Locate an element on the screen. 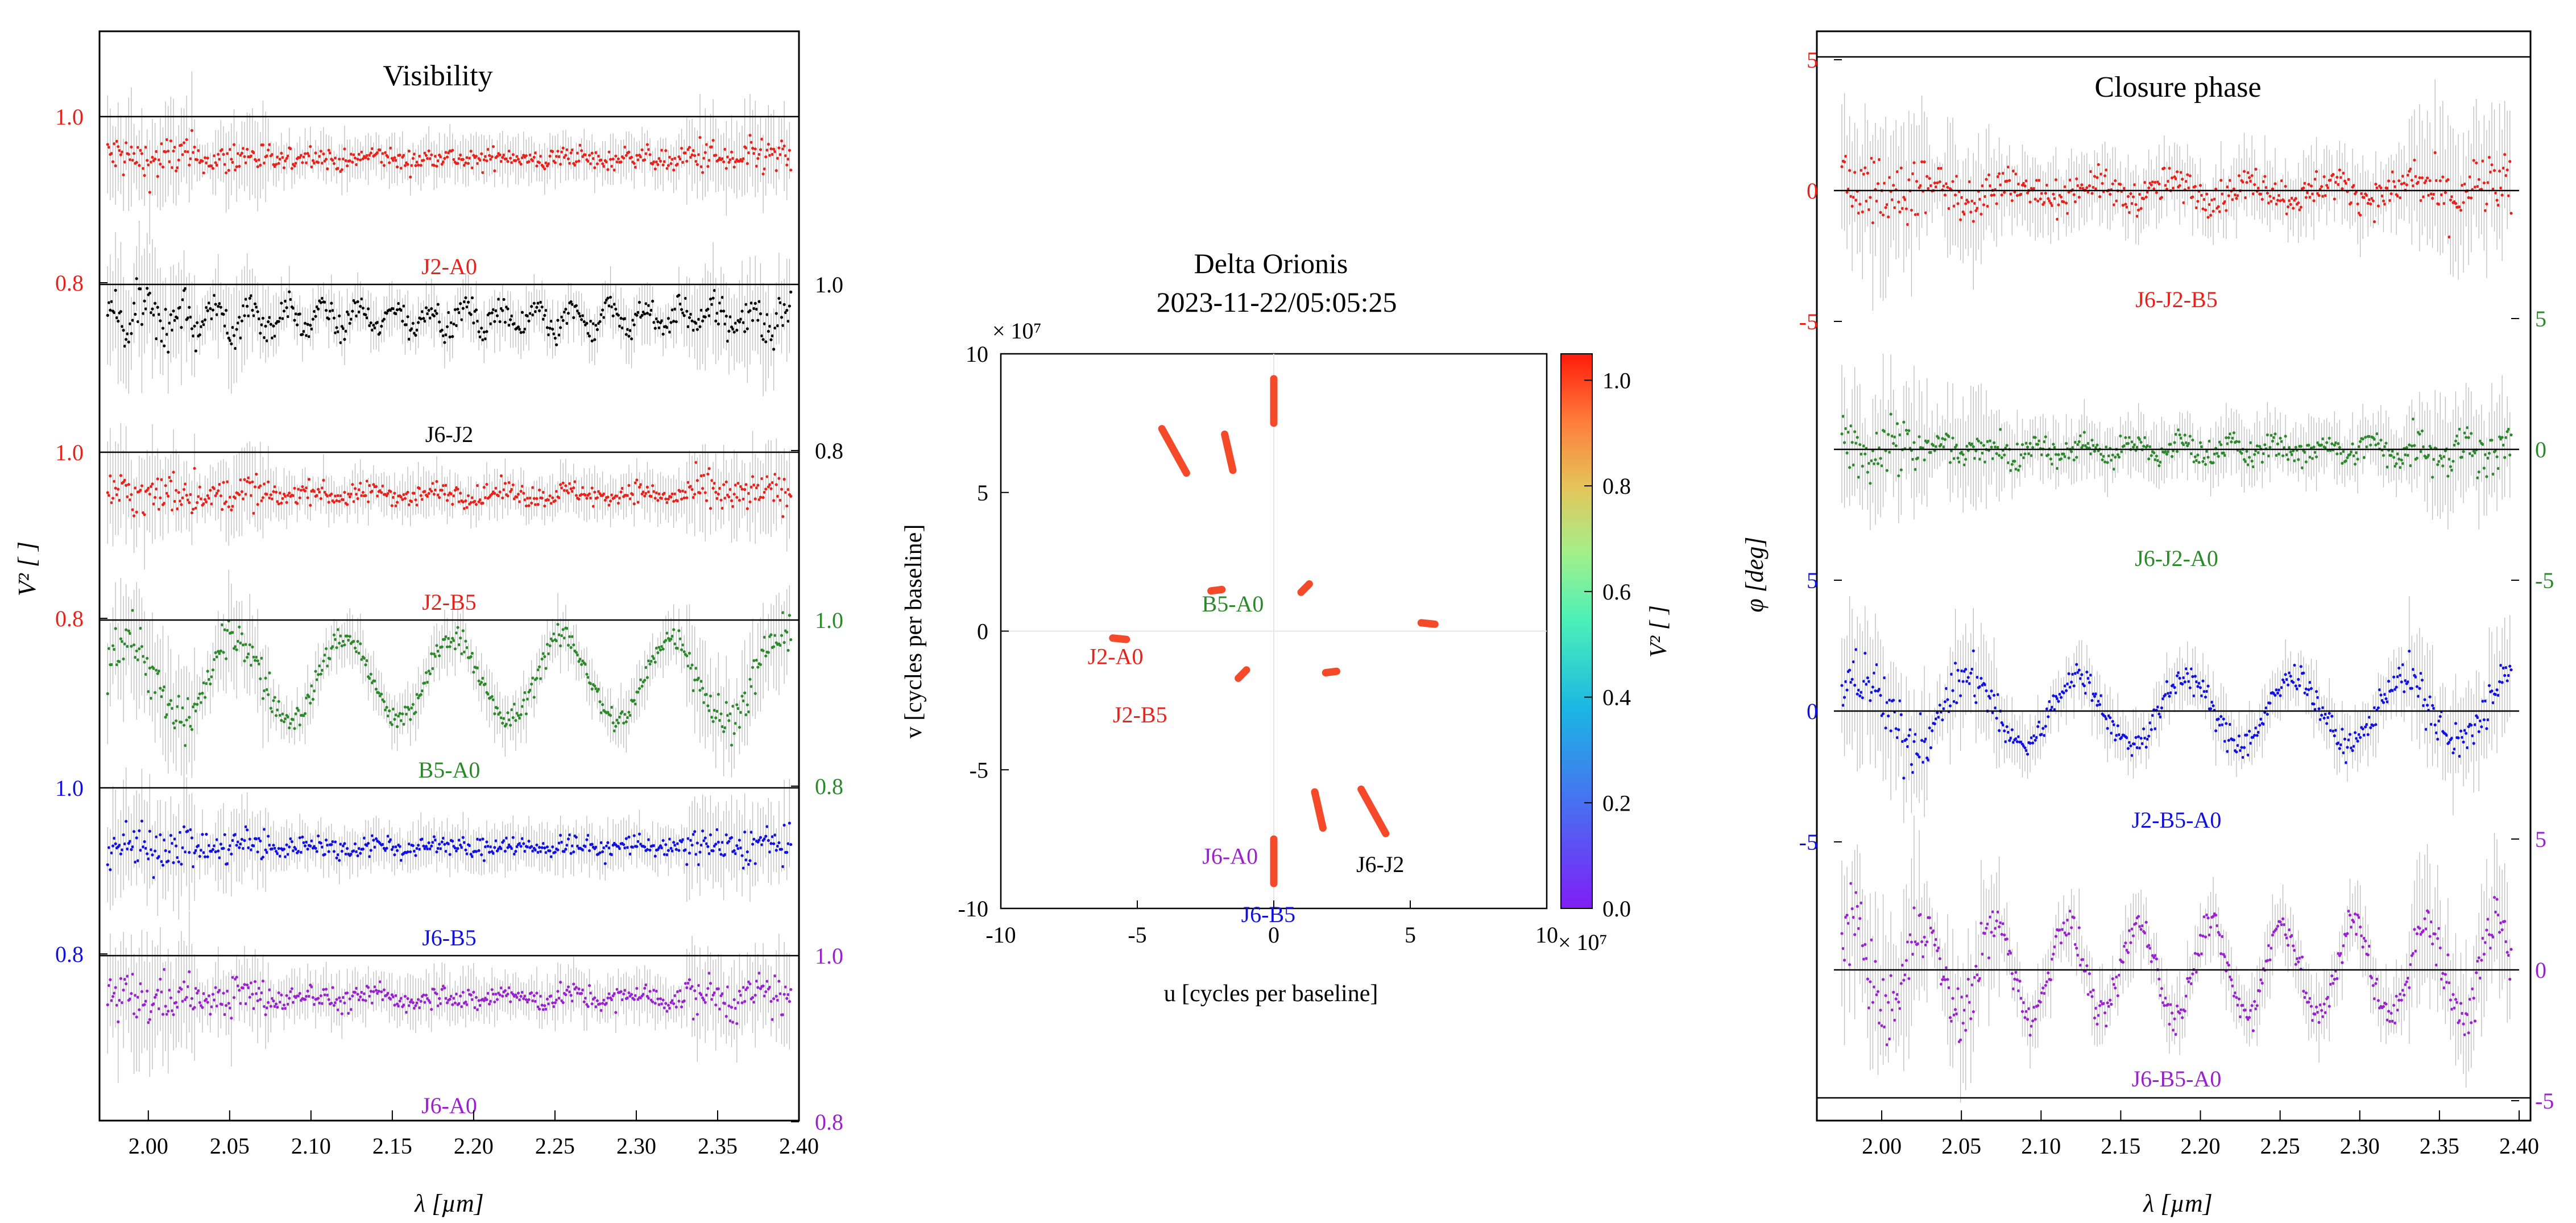 This screenshot has height=1223, width=2576. colorbar-tick-label: 0.4 is located at coordinates (1616, 697).